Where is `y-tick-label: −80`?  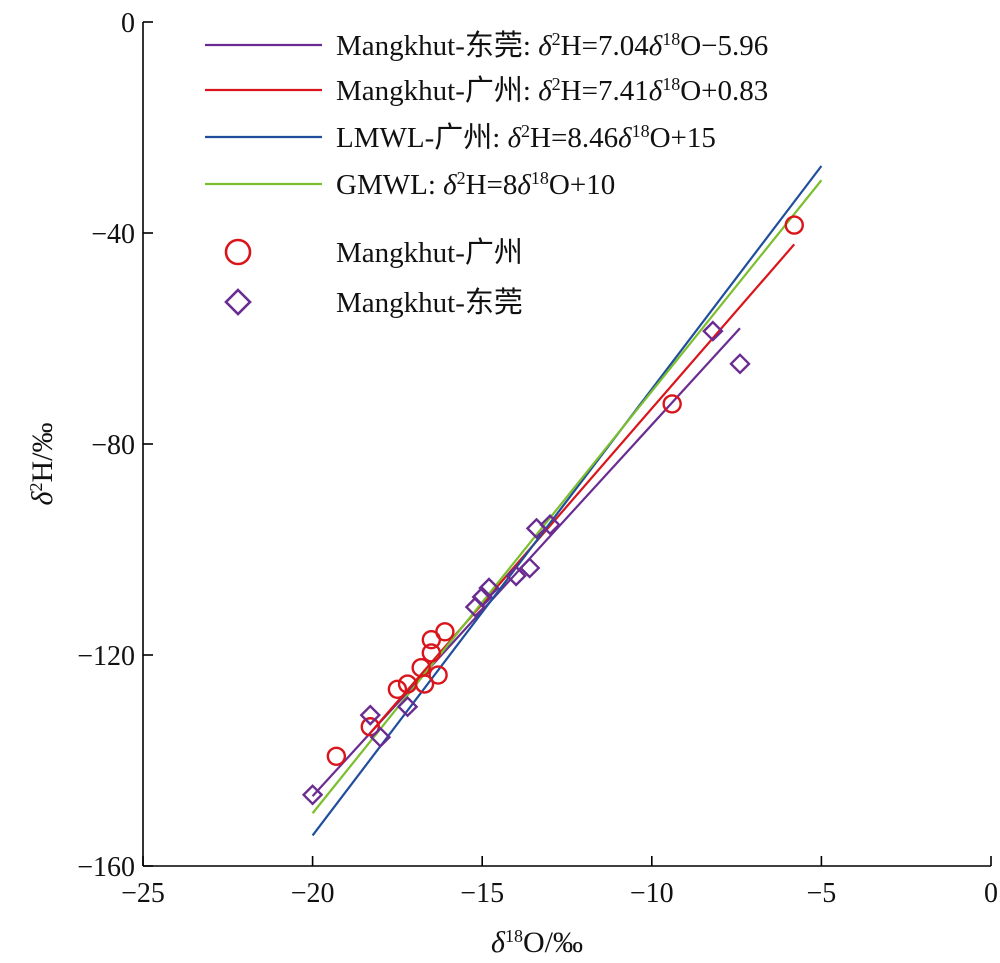 y-tick-label: −80 is located at coordinates (113, 445).